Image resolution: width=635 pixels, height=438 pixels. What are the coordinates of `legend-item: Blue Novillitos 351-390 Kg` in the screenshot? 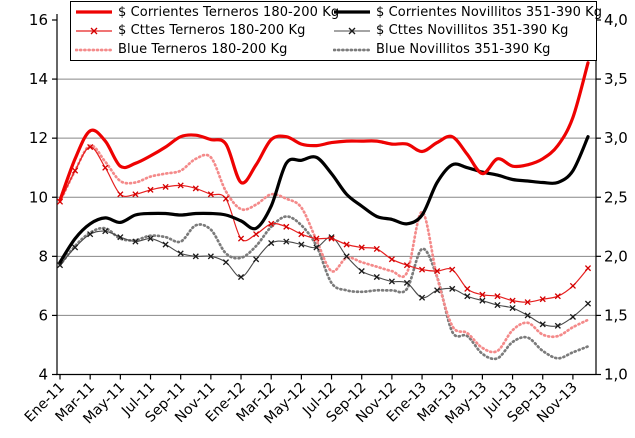 It's located at (467, 49).